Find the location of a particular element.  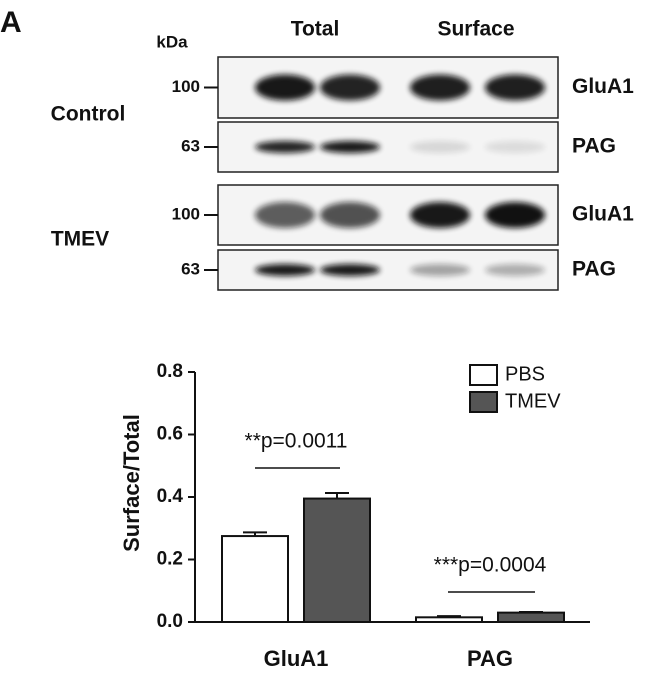

column-label: Surface is located at coordinates (475, 29).